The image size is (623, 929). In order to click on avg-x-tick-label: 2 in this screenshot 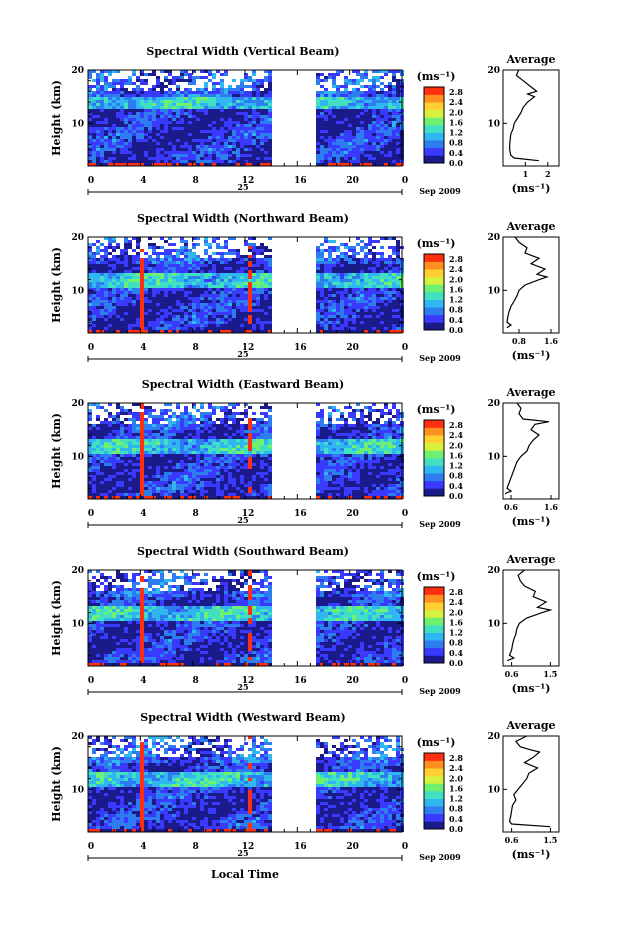, I will do `click(548, 174)`.